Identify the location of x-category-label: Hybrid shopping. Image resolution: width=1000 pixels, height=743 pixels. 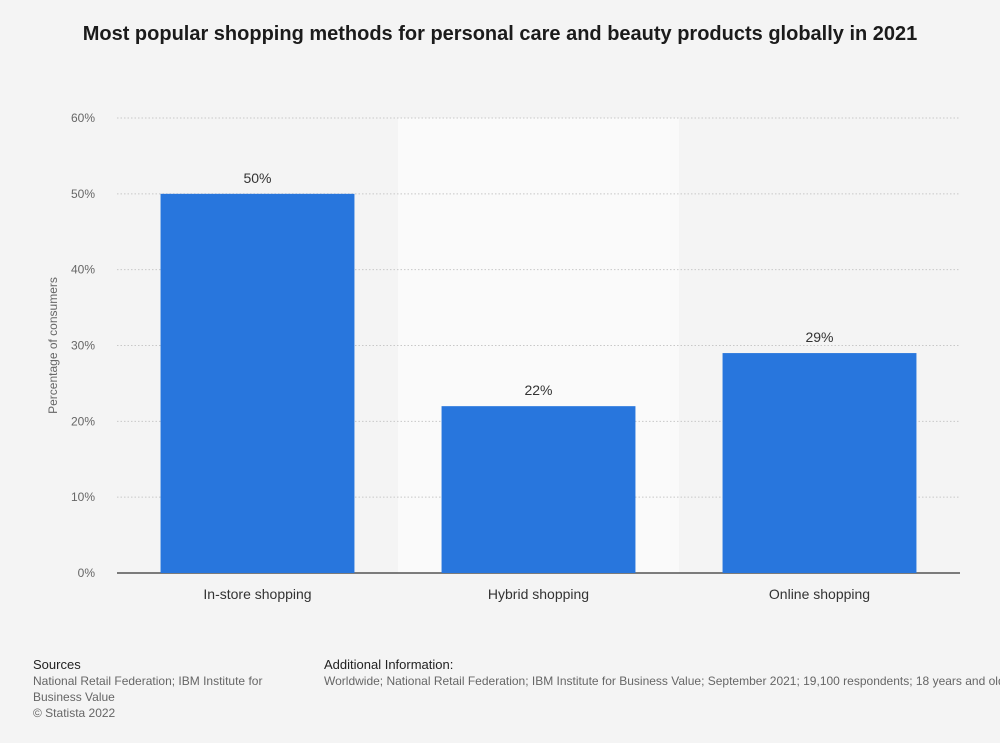
(538, 594).